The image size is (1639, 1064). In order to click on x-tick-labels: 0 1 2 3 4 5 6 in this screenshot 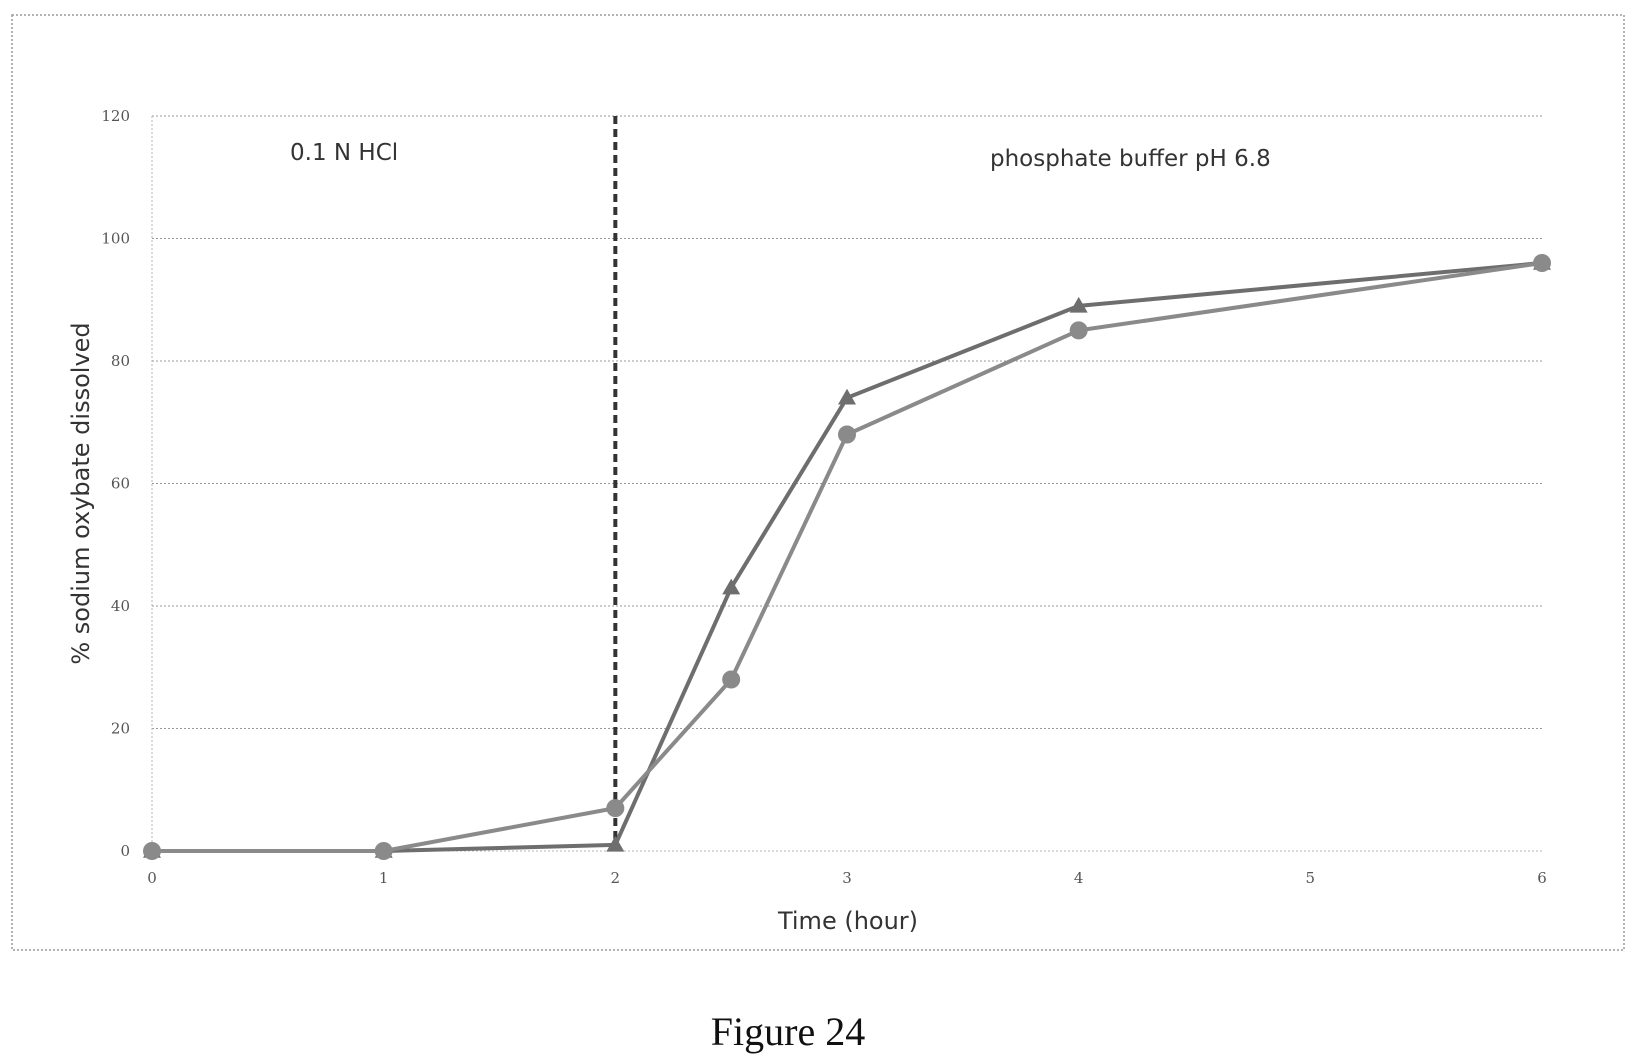, I will do `click(847, 878)`.